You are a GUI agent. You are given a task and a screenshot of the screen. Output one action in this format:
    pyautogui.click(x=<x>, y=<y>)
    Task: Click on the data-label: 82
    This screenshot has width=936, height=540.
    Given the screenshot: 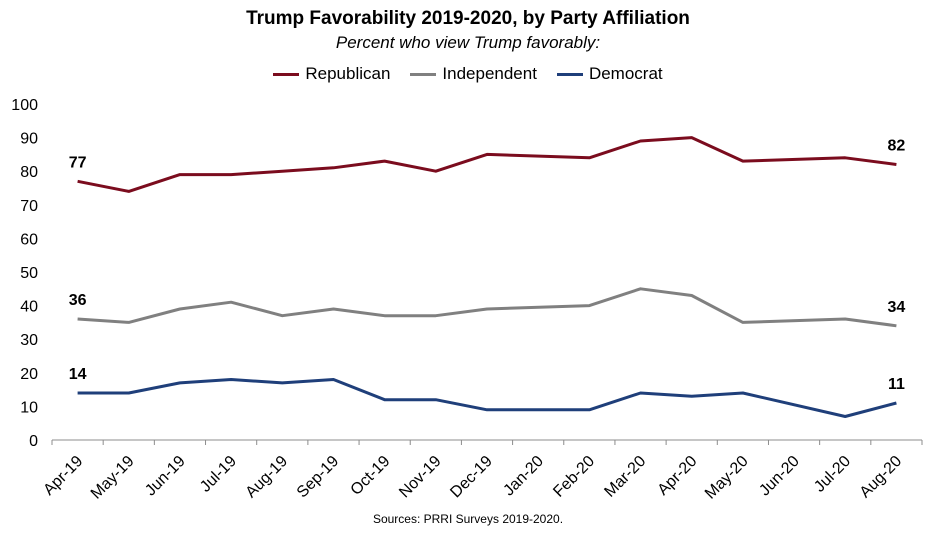 What is the action you would take?
    pyautogui.click(x=897, y=145)
    